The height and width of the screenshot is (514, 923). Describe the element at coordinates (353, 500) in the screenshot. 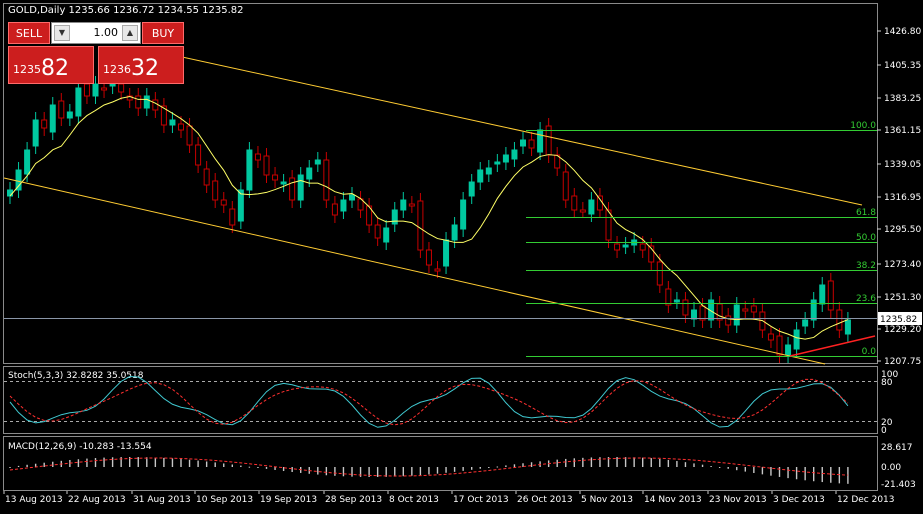

I see `time-tick-label: 28 Sep 2013` at that location.